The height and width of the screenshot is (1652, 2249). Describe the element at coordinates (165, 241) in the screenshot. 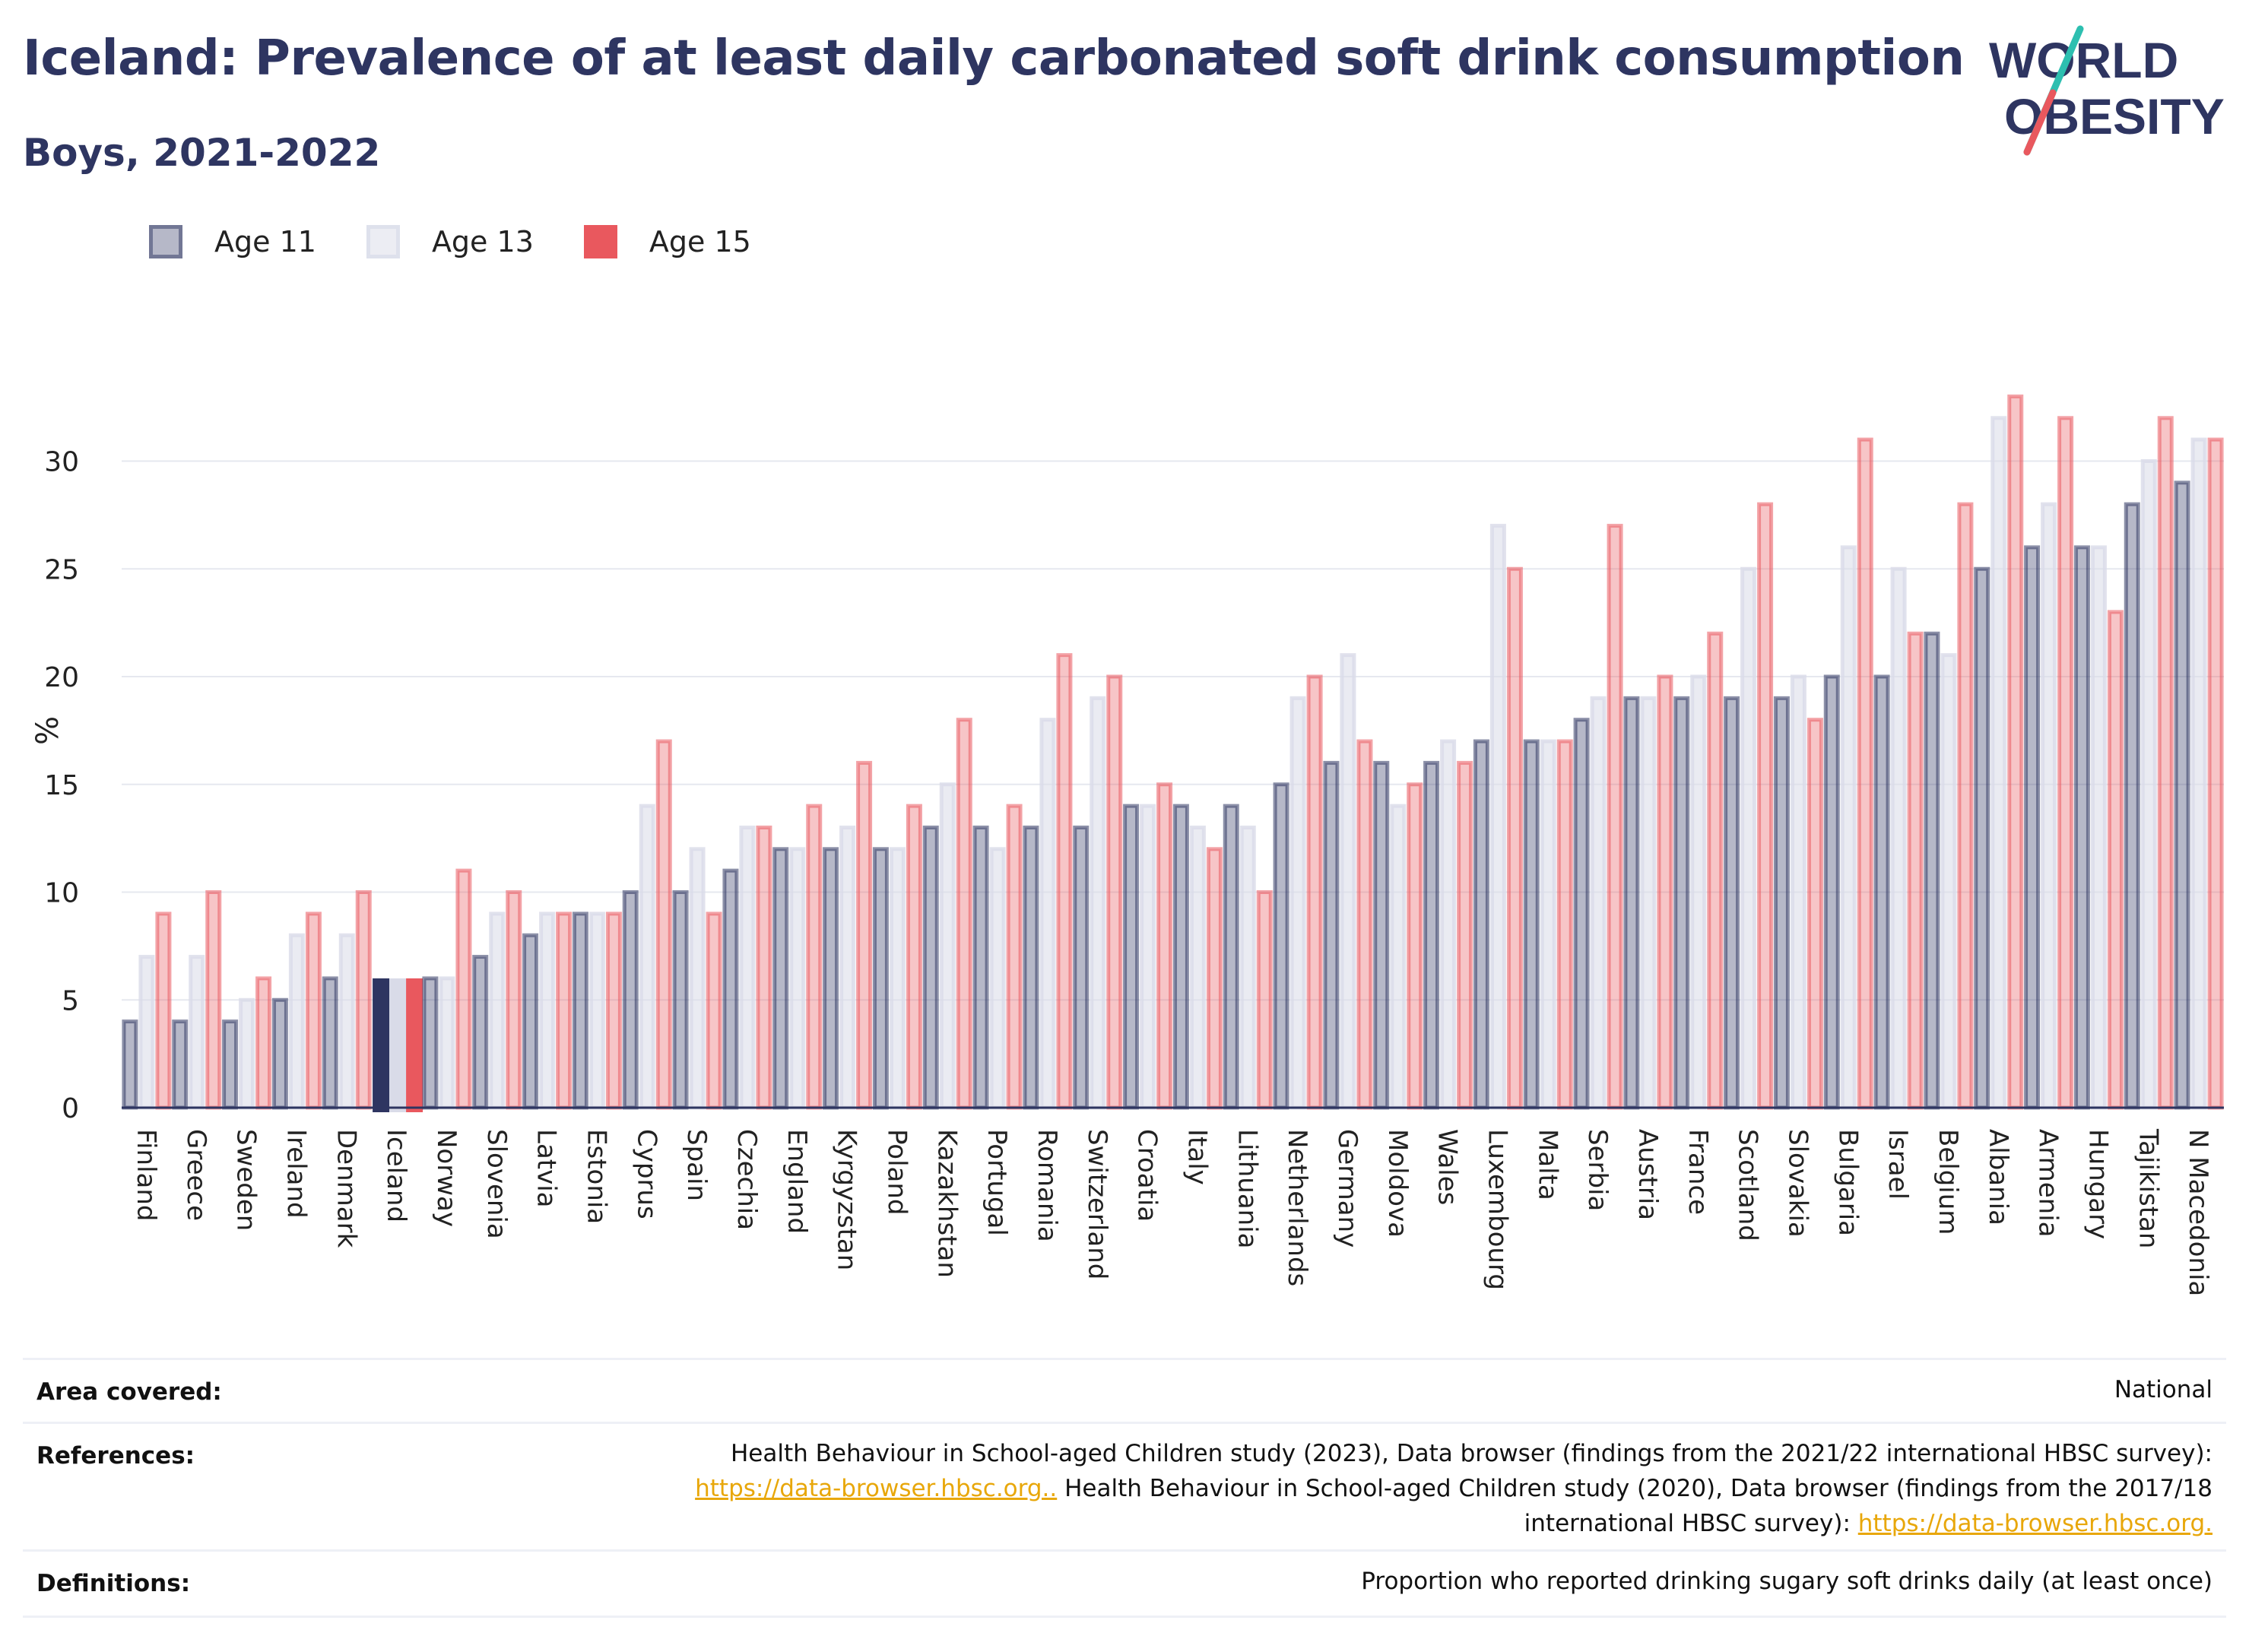

I see `legend-swatch-age11` at that location.